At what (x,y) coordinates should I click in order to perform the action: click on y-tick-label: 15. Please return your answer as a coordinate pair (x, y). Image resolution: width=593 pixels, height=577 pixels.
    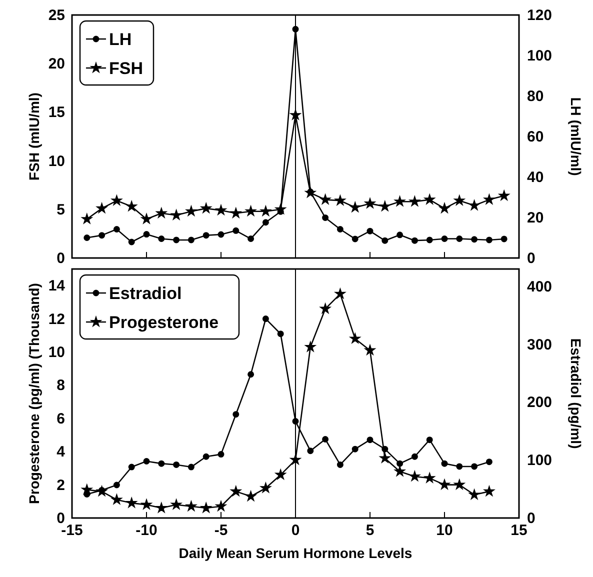
    Looking at the image, I should click on (56, 113).